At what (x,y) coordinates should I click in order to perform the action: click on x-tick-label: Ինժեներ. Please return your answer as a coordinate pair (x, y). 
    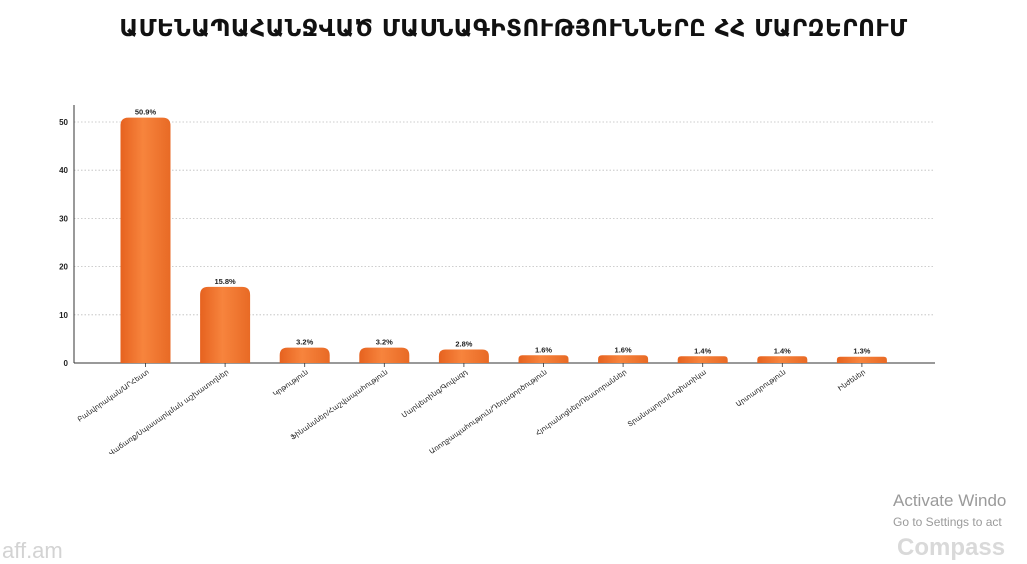
    Looking at the image, I should click on (852, 380).